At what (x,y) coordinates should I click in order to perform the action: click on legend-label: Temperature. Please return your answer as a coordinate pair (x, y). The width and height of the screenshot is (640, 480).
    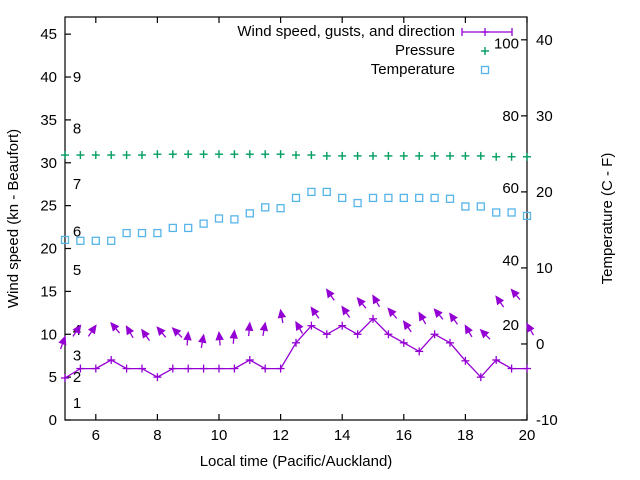
    Looking at the image, I should click on (413, 69).